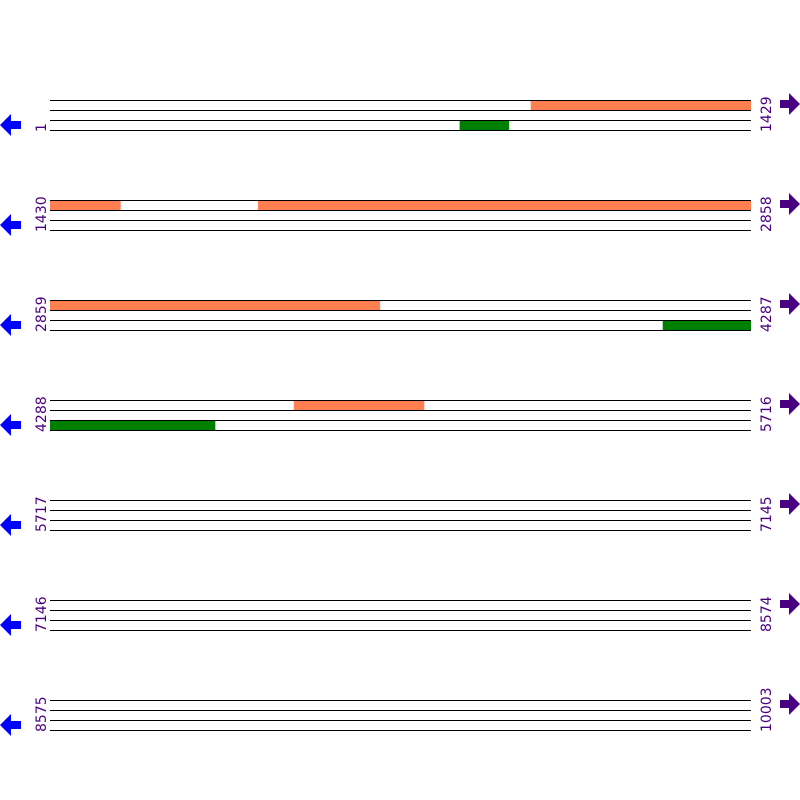 This screenshot has width=800, height=800. What do you see at coordinates (400, 711) in the screenshot?
I see `sequence-row: 8575 10003` at bounding box center [400, 711].